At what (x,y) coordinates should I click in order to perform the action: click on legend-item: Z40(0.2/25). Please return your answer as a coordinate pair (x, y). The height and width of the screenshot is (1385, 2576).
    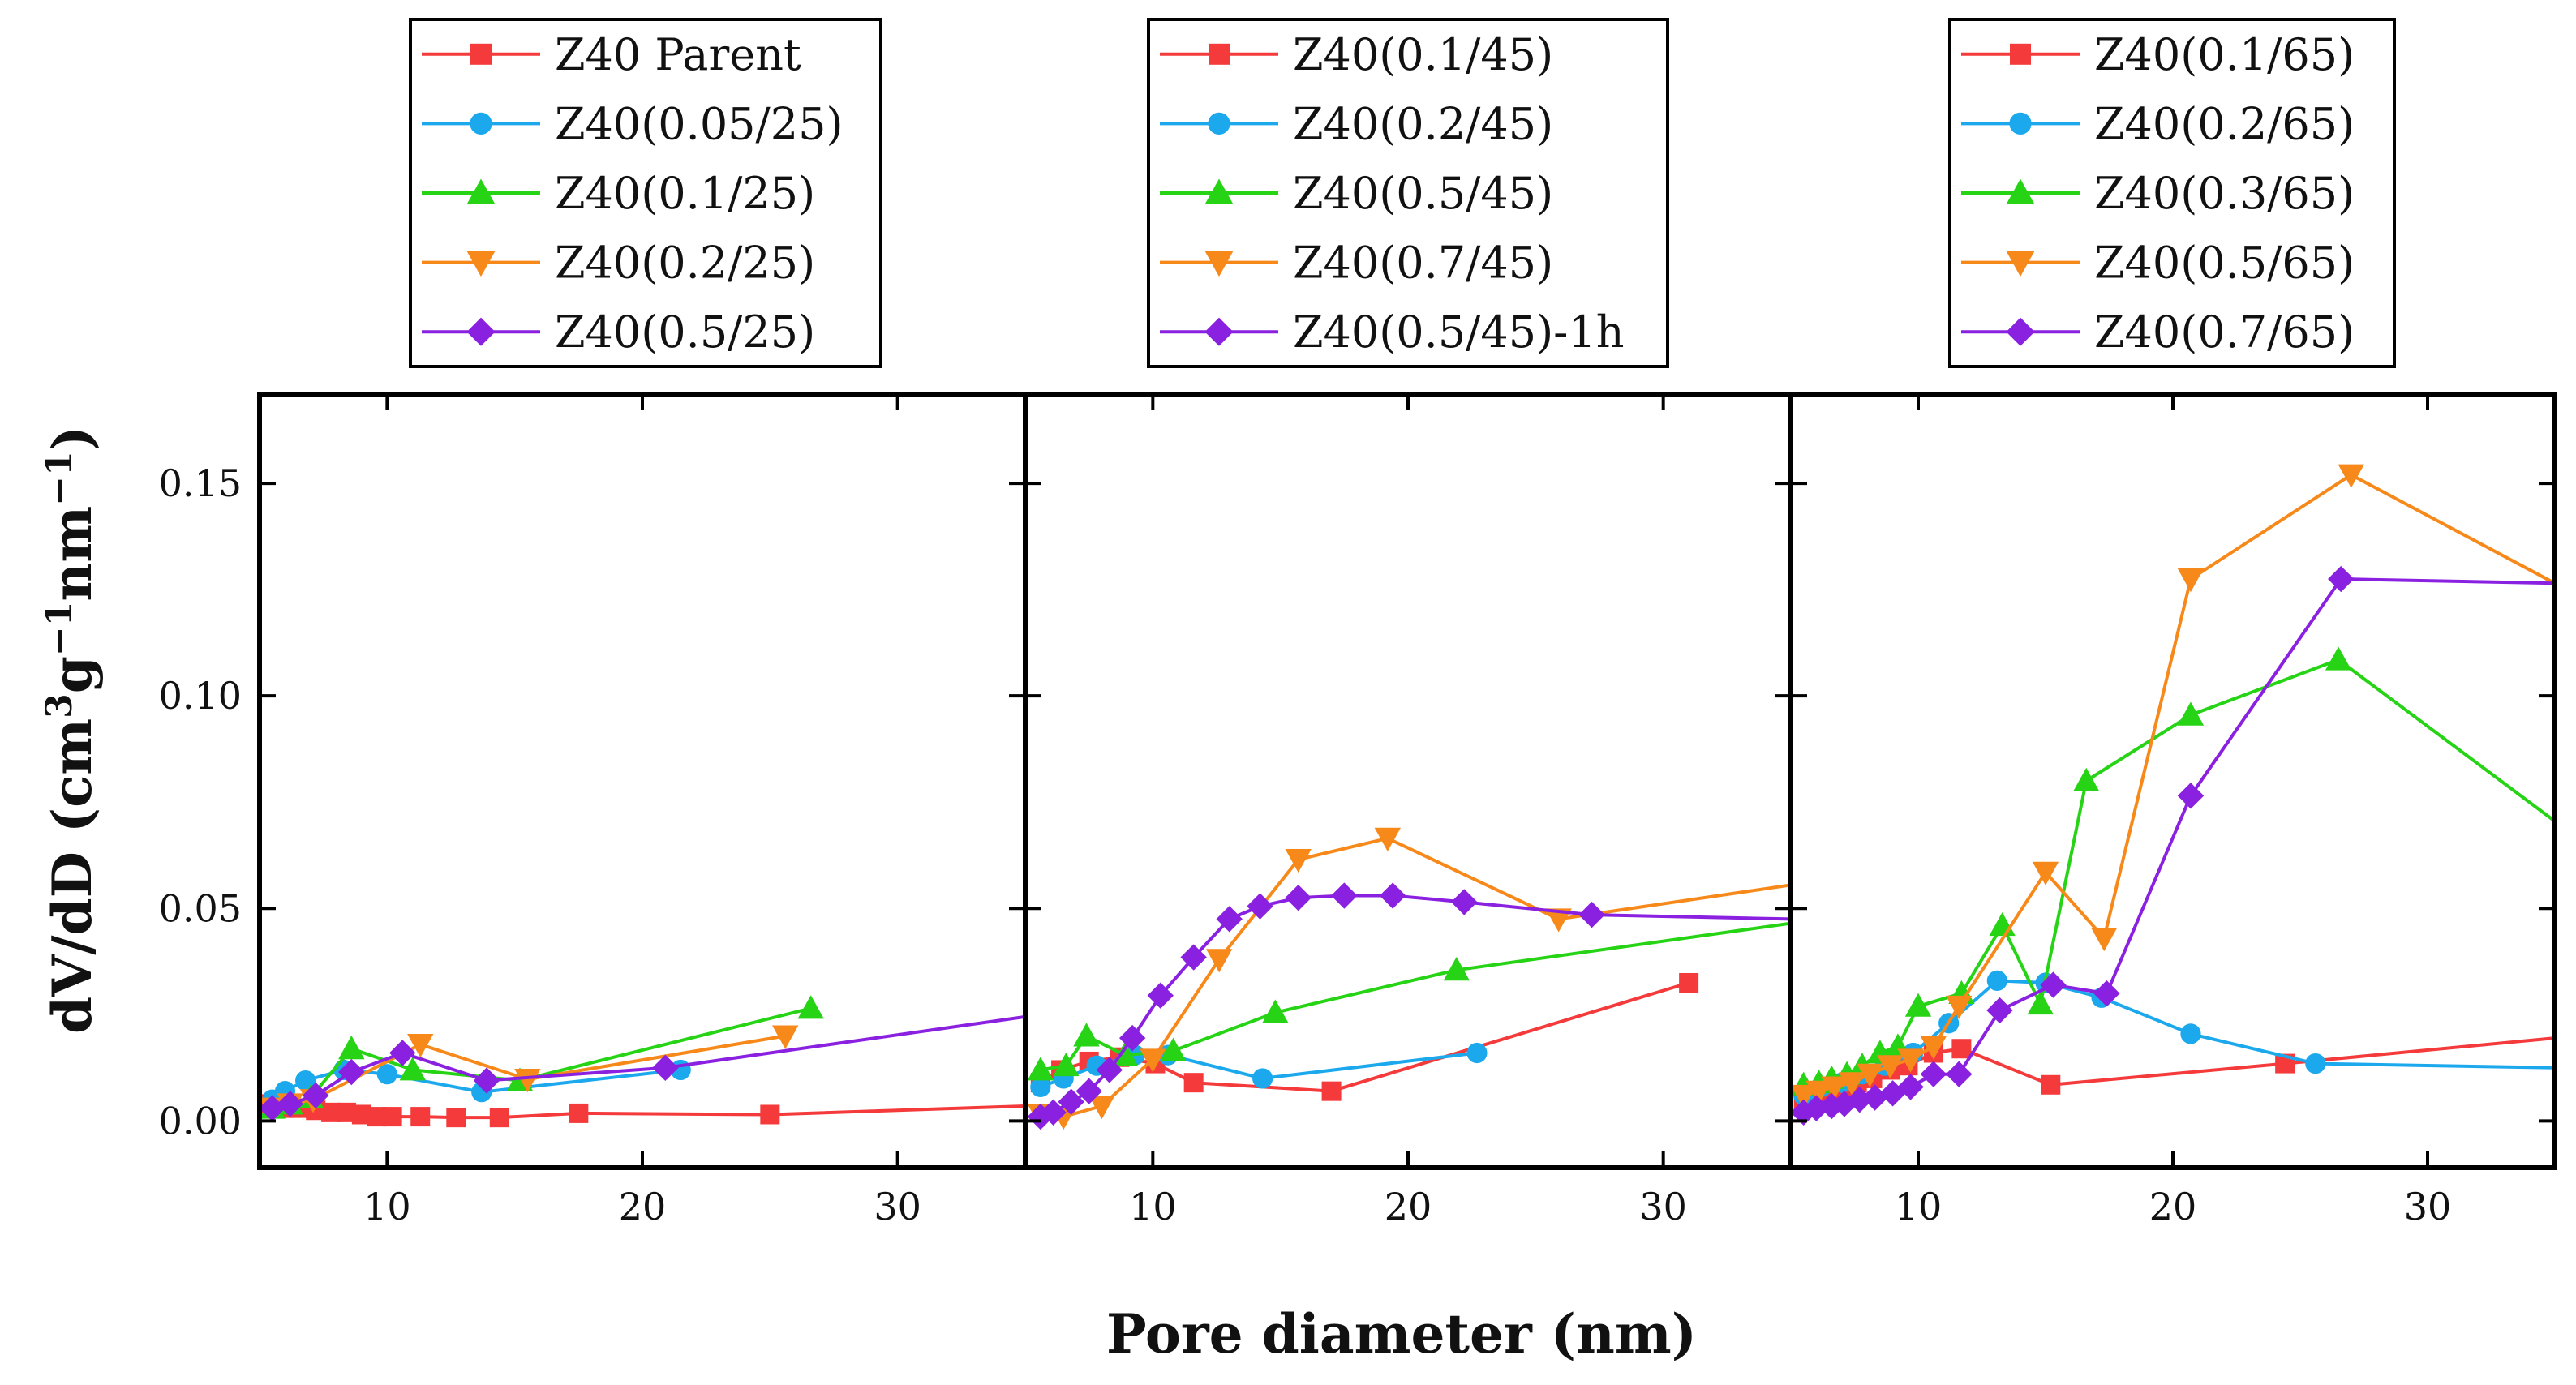
    Looking at the image, I should click on (618, 263).